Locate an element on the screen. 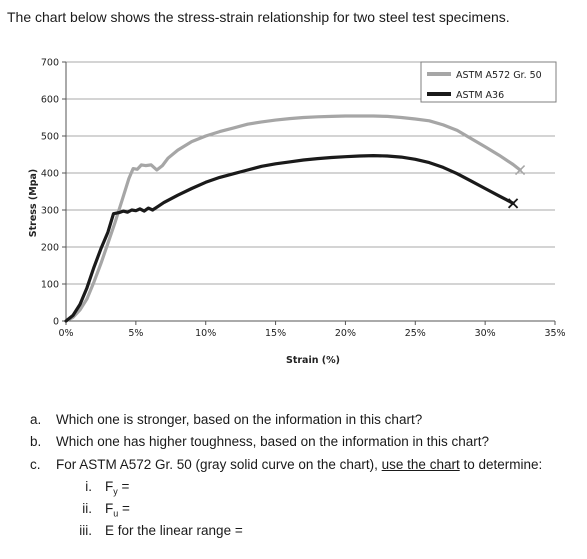 The height and width of the screenshot is (559, 587). y-tick-label: 0 is located at coordinates (56, 322).